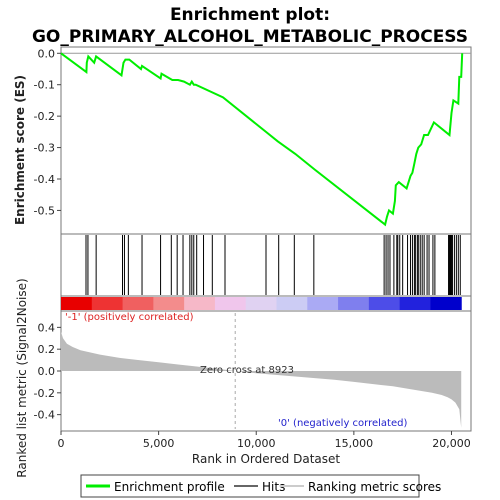  Describe the element at coordinates (22, 377) in the screenshot. I see `metric-axis-label: Ranked list metric (Signal2Noise)` at that location.